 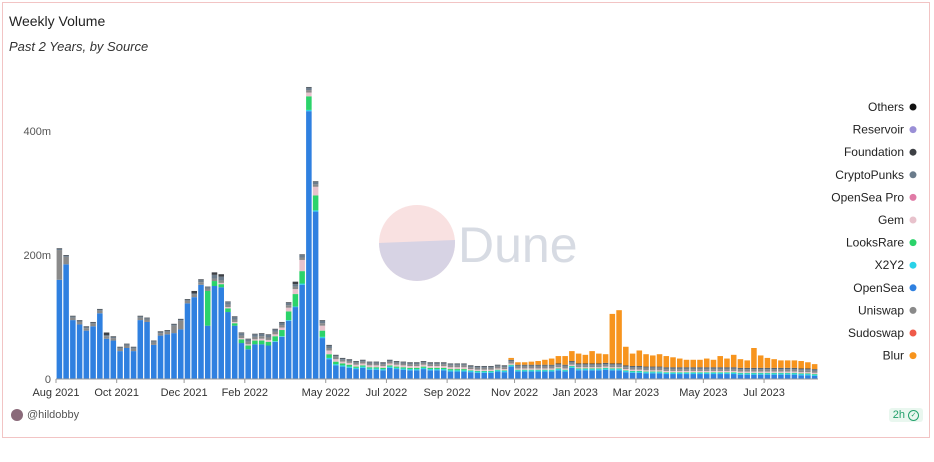 I want to click on legend-item: LooksRare, so click(x=881, y=243).